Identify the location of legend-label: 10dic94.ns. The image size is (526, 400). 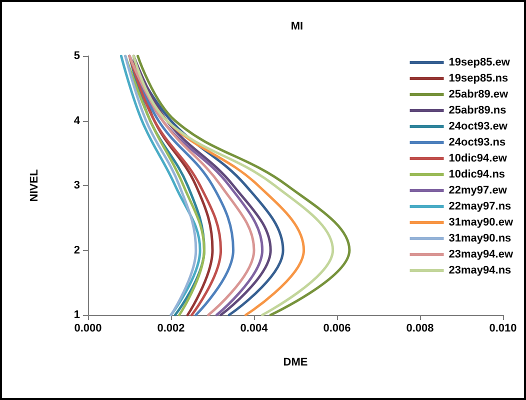
(477, 174).